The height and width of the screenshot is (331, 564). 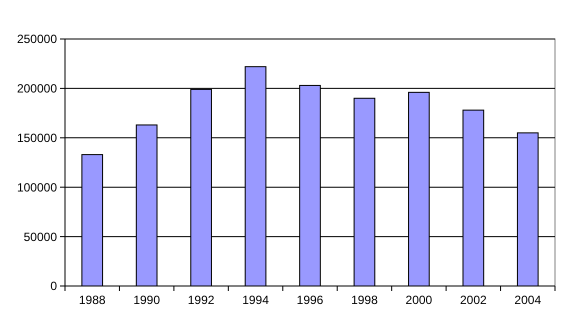 What do you see at coordinates (37, 187) in the screenshot?
I see `y-tick-label: 100000` at bounding box center [37, 187].